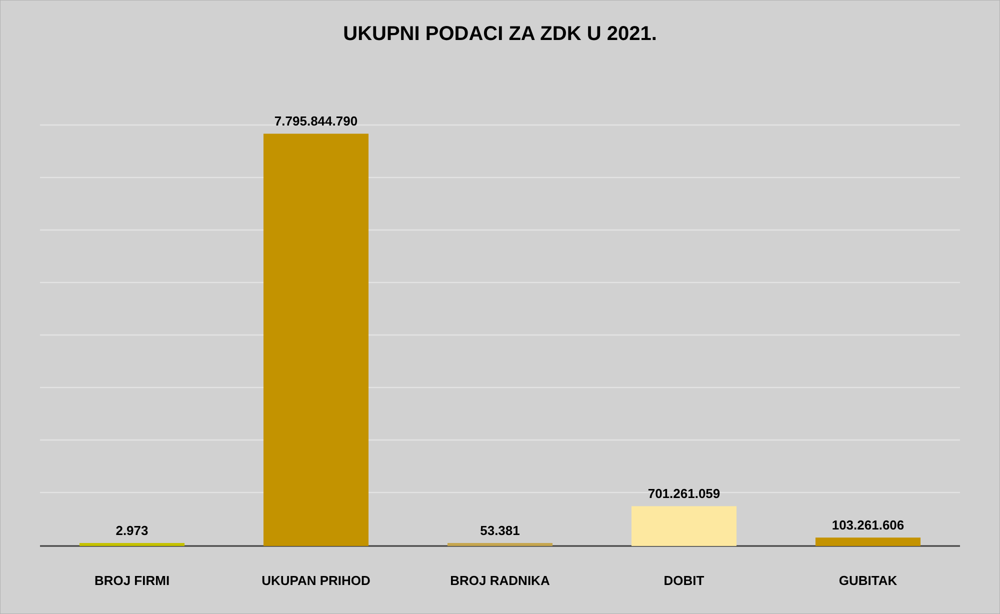  I want to click on data-label: 53.381, so click(500, 530).